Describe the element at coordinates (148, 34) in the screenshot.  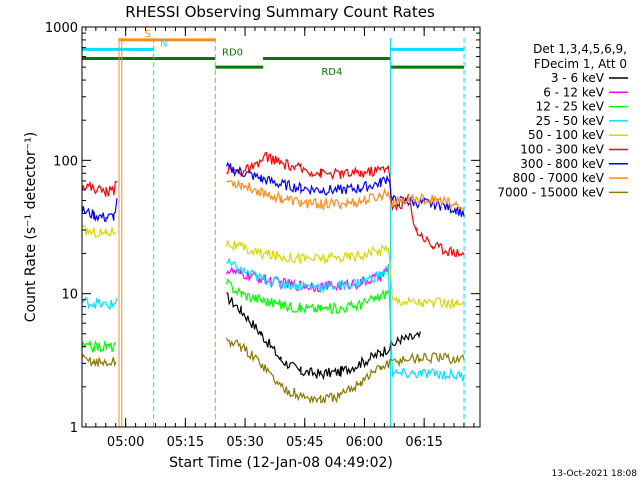
I see `flag-label-S: S` at that location.